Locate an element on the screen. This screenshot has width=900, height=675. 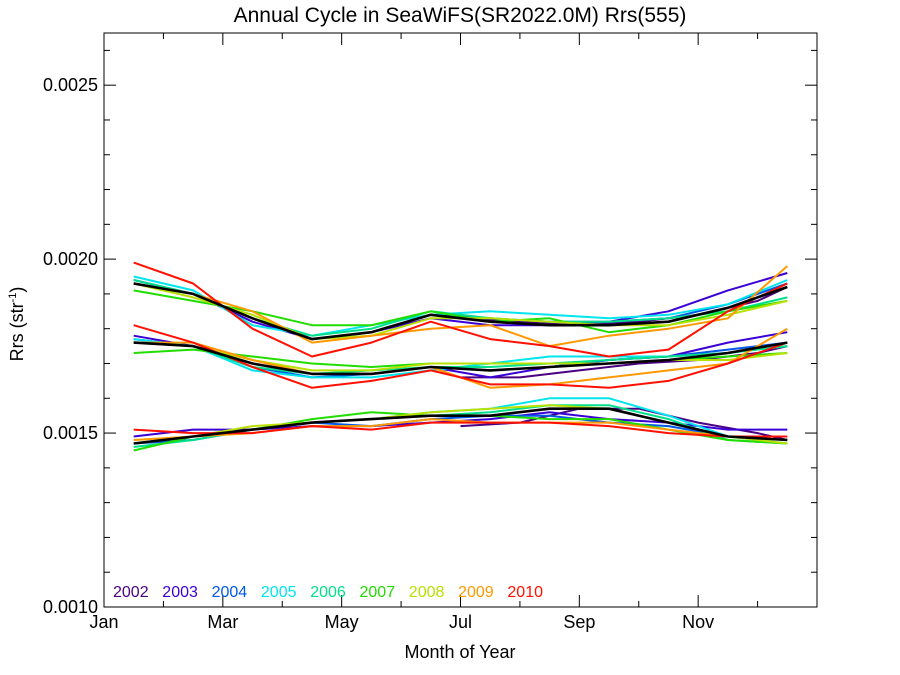
x-tick-label: Jul is located at coordinates (460, 622).